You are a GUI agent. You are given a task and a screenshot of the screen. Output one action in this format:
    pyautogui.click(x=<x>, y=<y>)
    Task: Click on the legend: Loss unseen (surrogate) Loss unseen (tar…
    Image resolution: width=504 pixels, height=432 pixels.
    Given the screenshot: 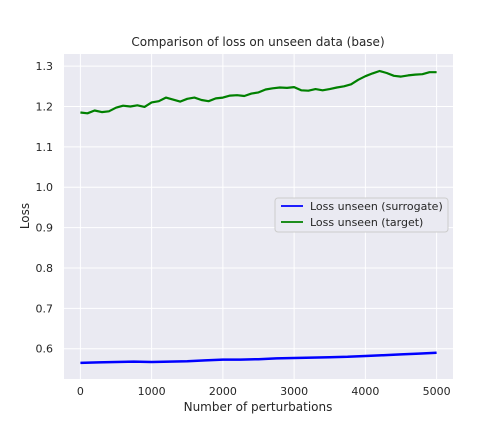 What is the action you would take?
    pyautogui.click(x=361, y=215)
    